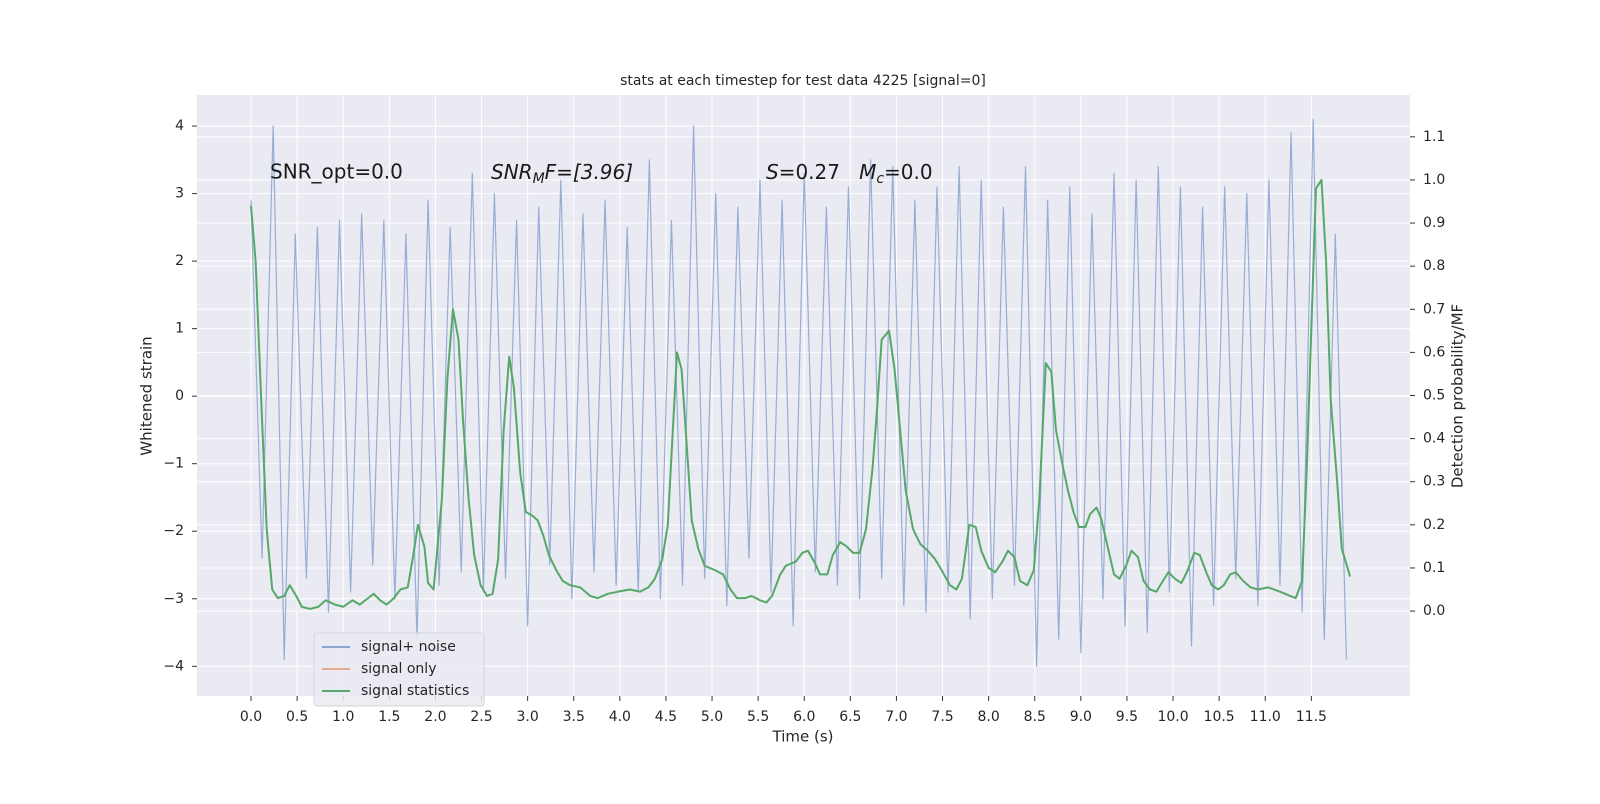  What do you see at coordinates (1458, 396) in the screenshot?
I see `y2-axis-label: Detection probability/MF` at bounding box center [1458, 396].